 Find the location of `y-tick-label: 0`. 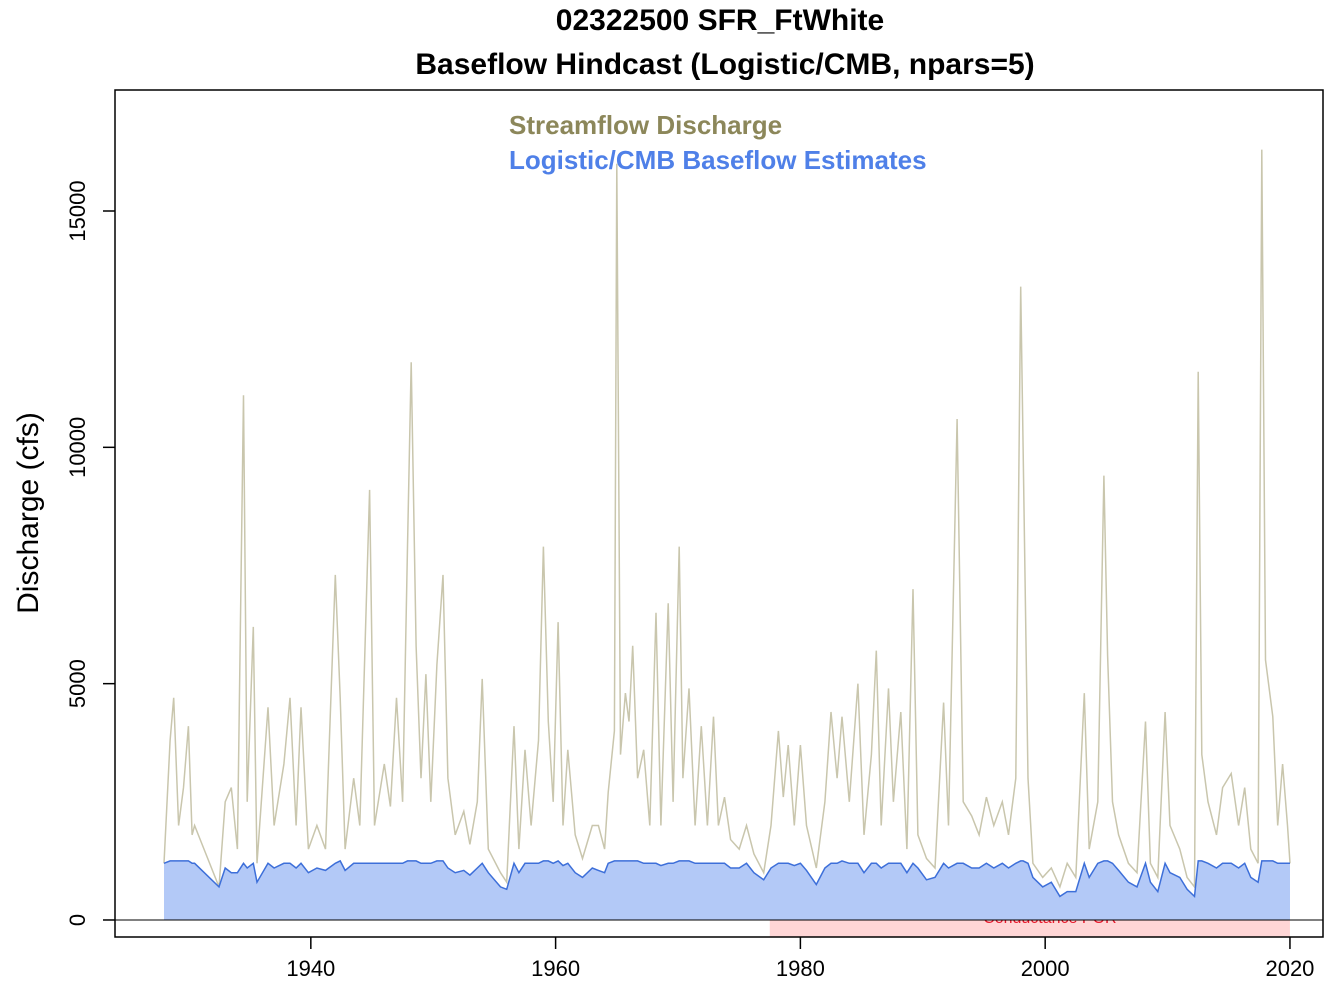

y-tick-label: 0 is located at coordinates (77, 920).